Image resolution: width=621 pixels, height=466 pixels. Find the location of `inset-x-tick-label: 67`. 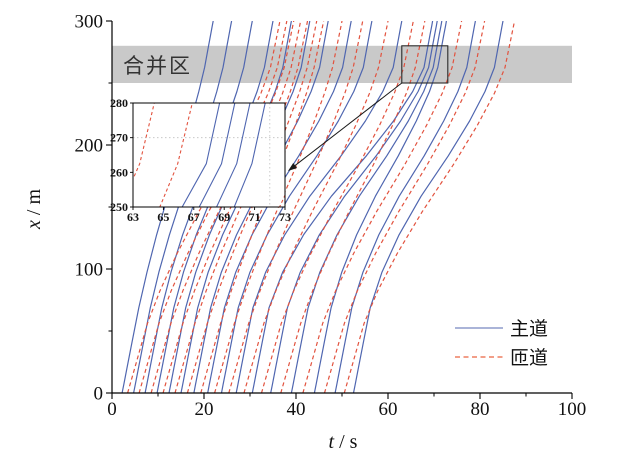

inset-x-tick-label: 67 is located at coordinates (194, 217).